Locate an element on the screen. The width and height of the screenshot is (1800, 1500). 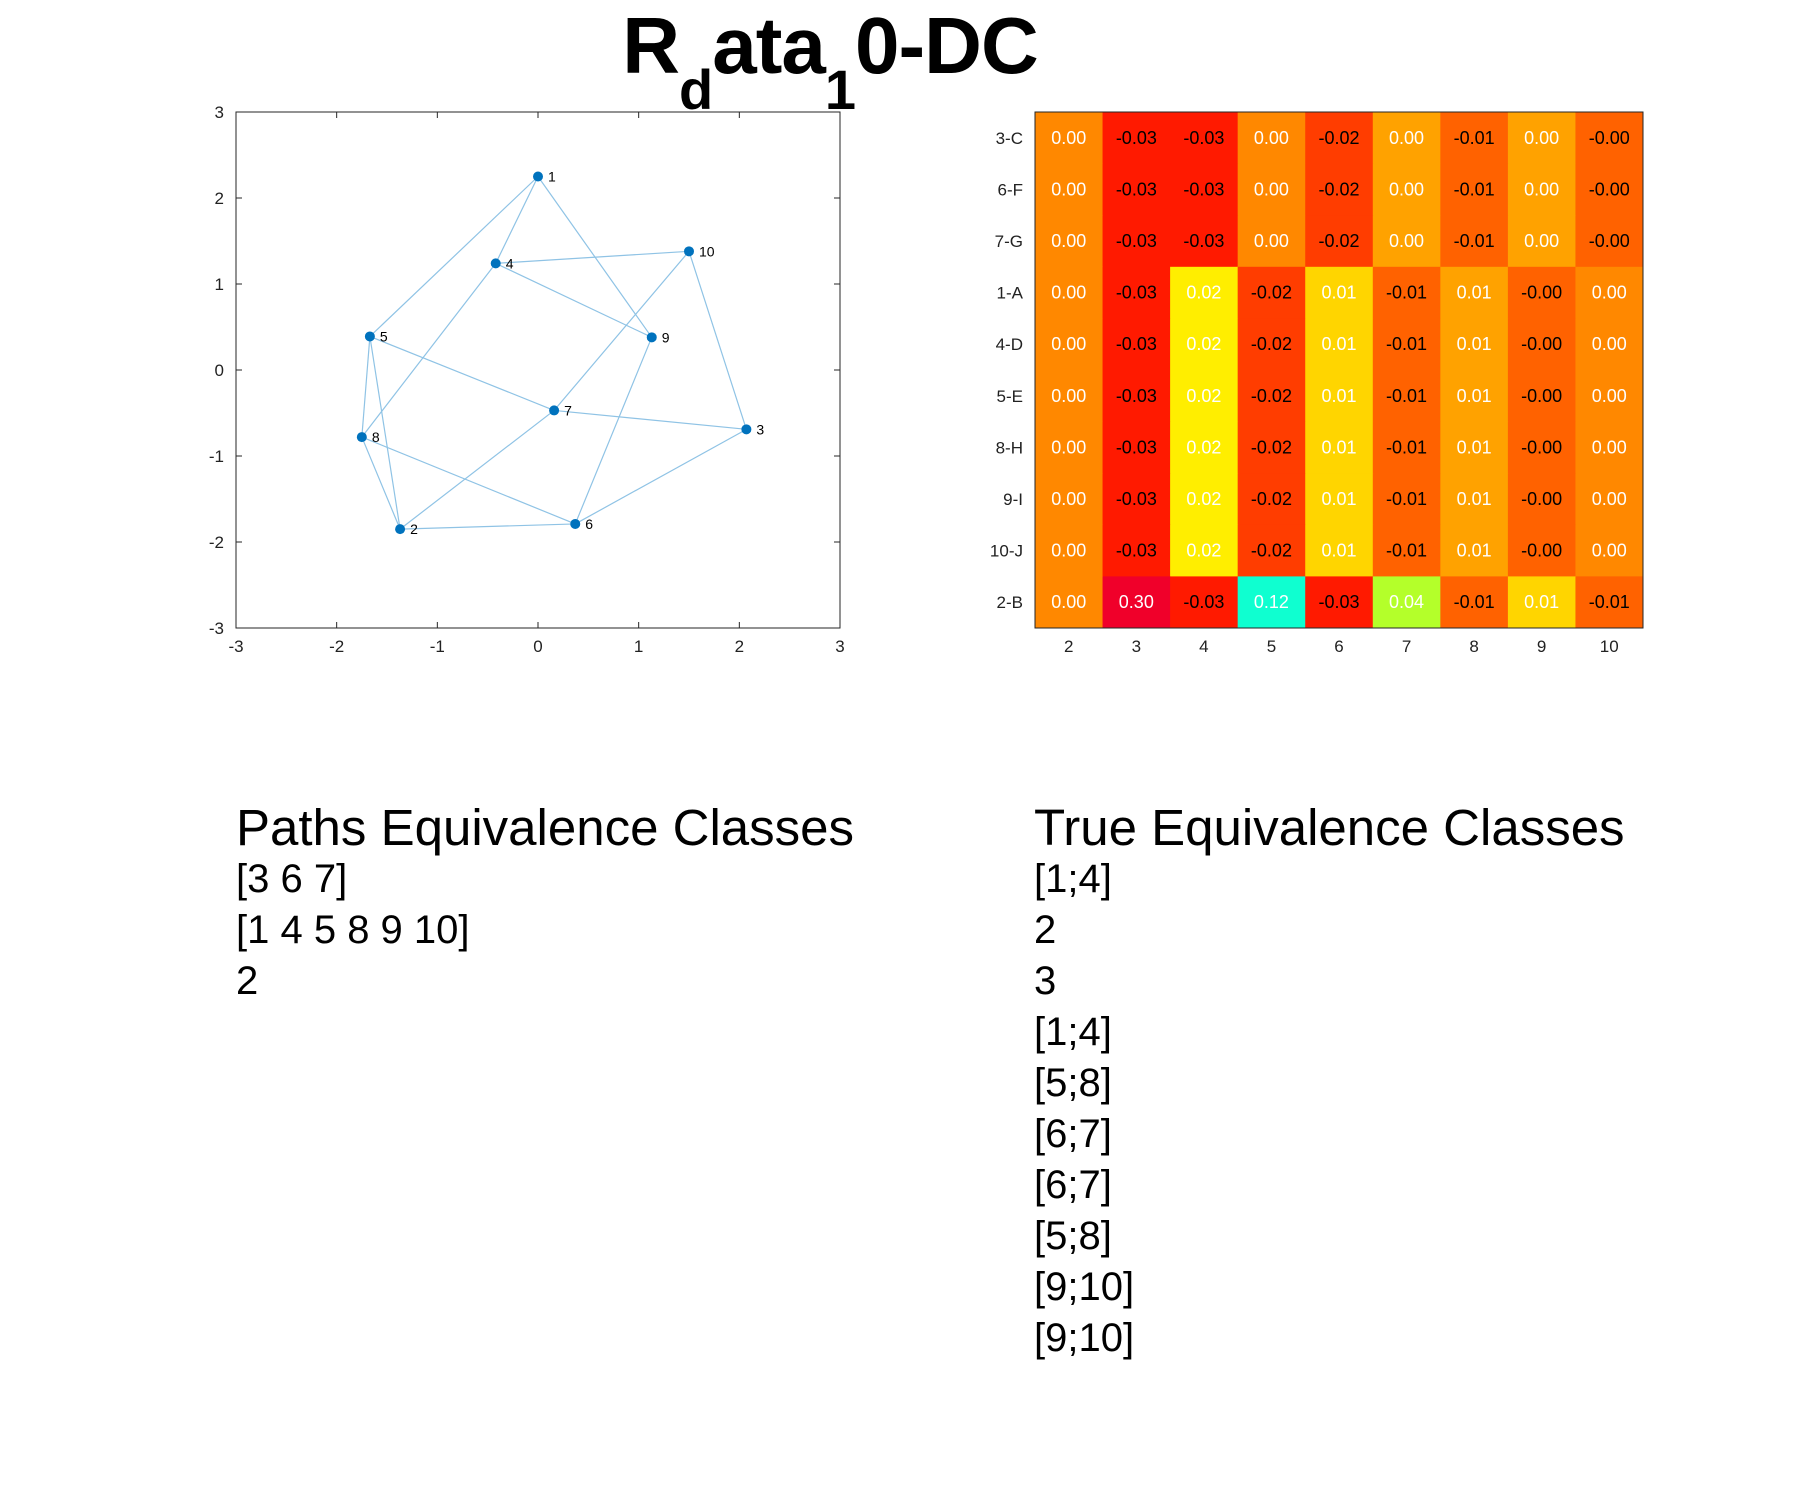
title-subscript: 1 is located at coordinates (840, 89).